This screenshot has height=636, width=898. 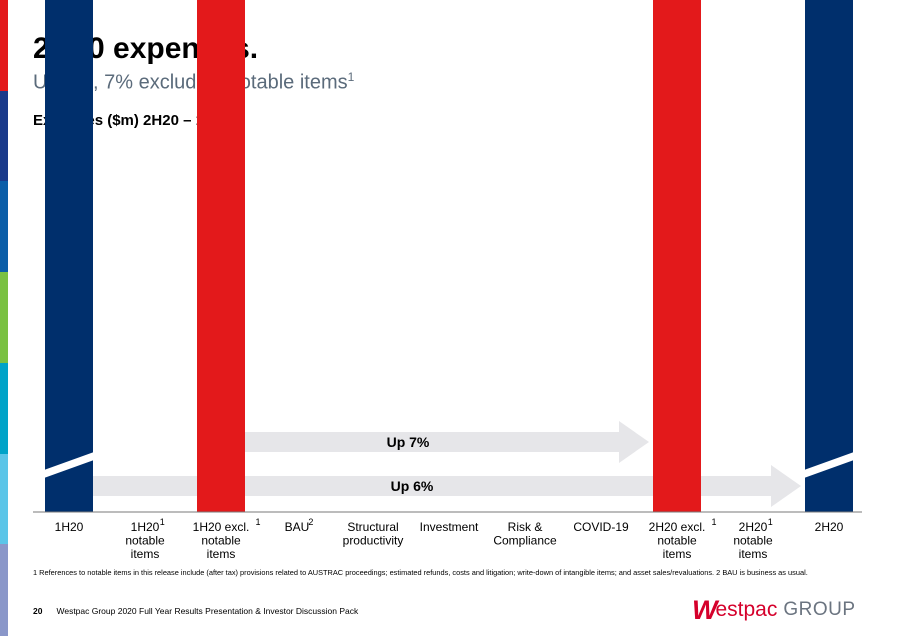 I want to click on category-label: productivity, so click(x=373, y=541).